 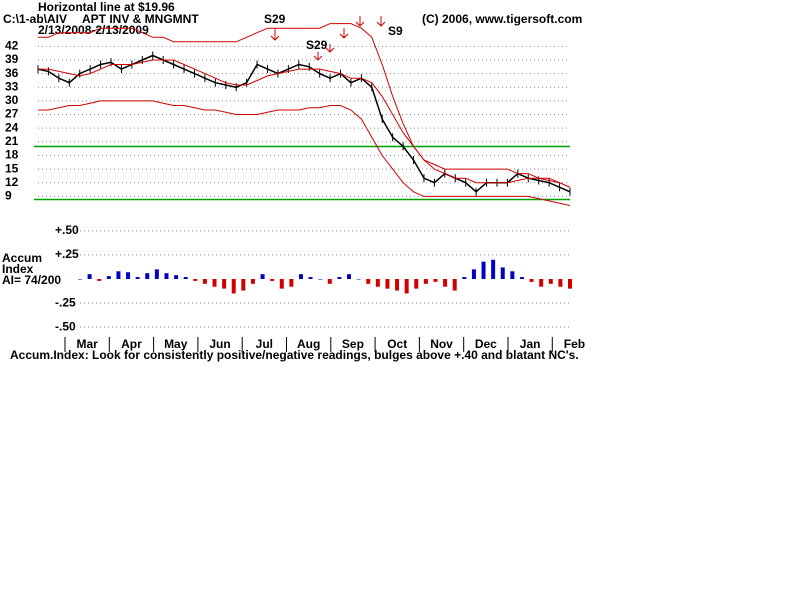 I want to click on x-tick-label: May, so click(x=176, y=344).